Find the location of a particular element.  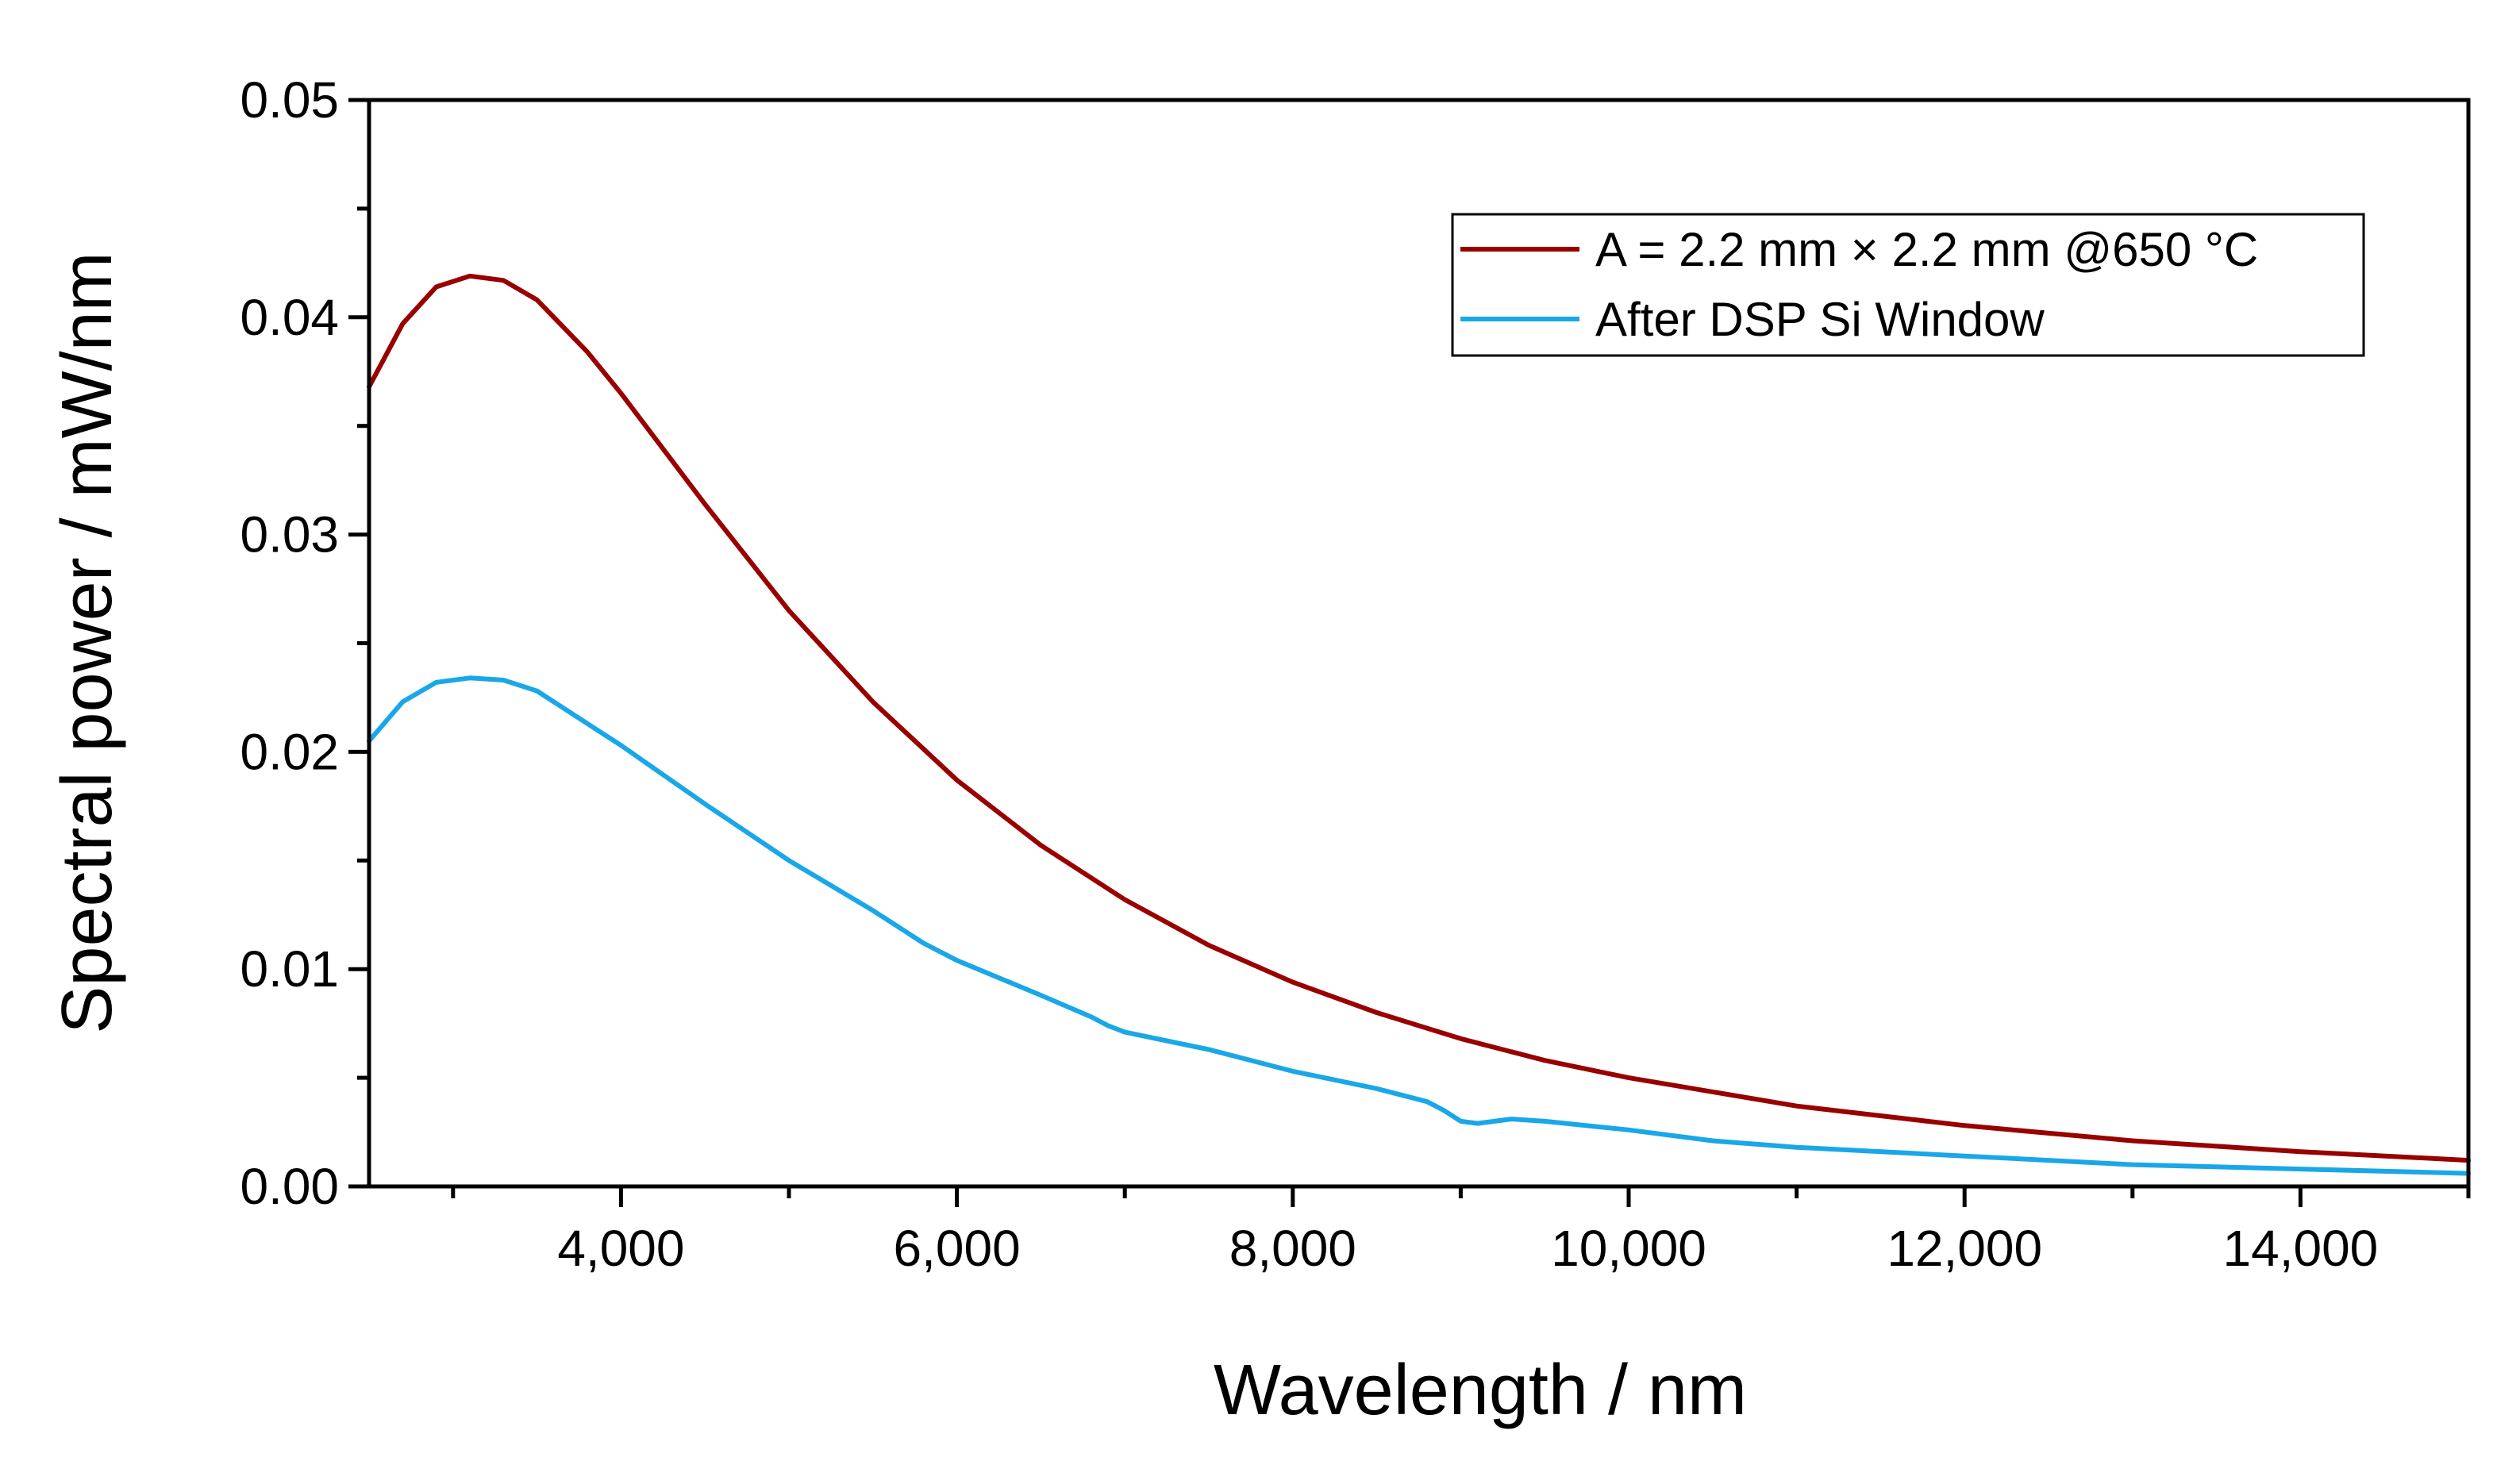

x-tick-label: 8,000 is located at coordinates (1292, 1248).